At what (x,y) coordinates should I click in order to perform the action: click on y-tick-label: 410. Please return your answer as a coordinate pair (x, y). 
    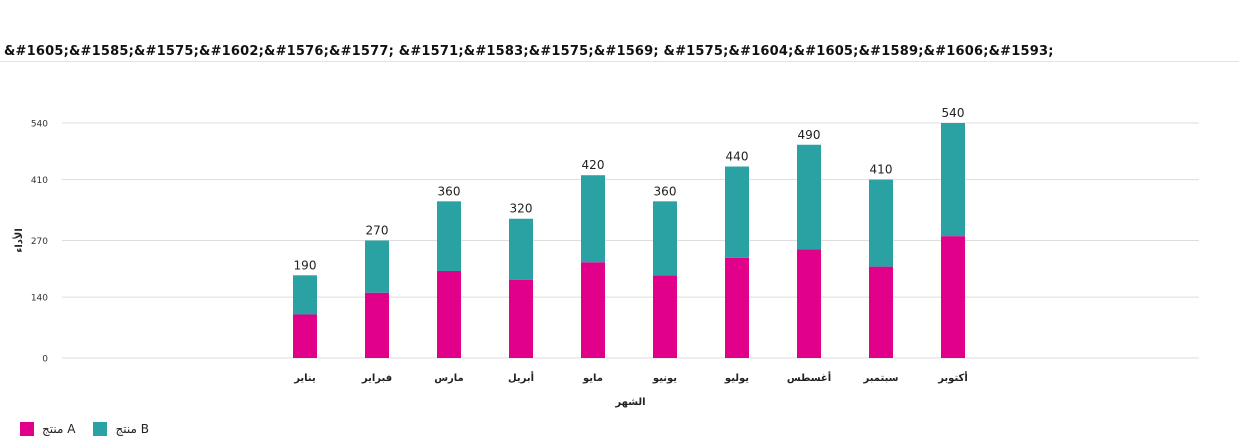
    Looking at the image, I should click on (39, 181).